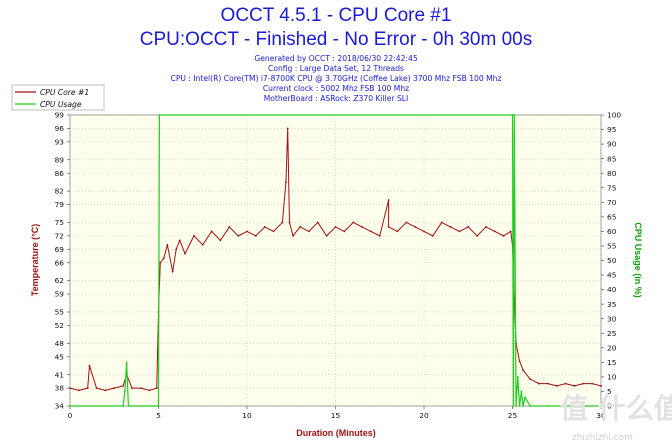 The height and width of the screenshot is (448, 672). I want to click on right-tick-label-20: 100, so click(614, 115).